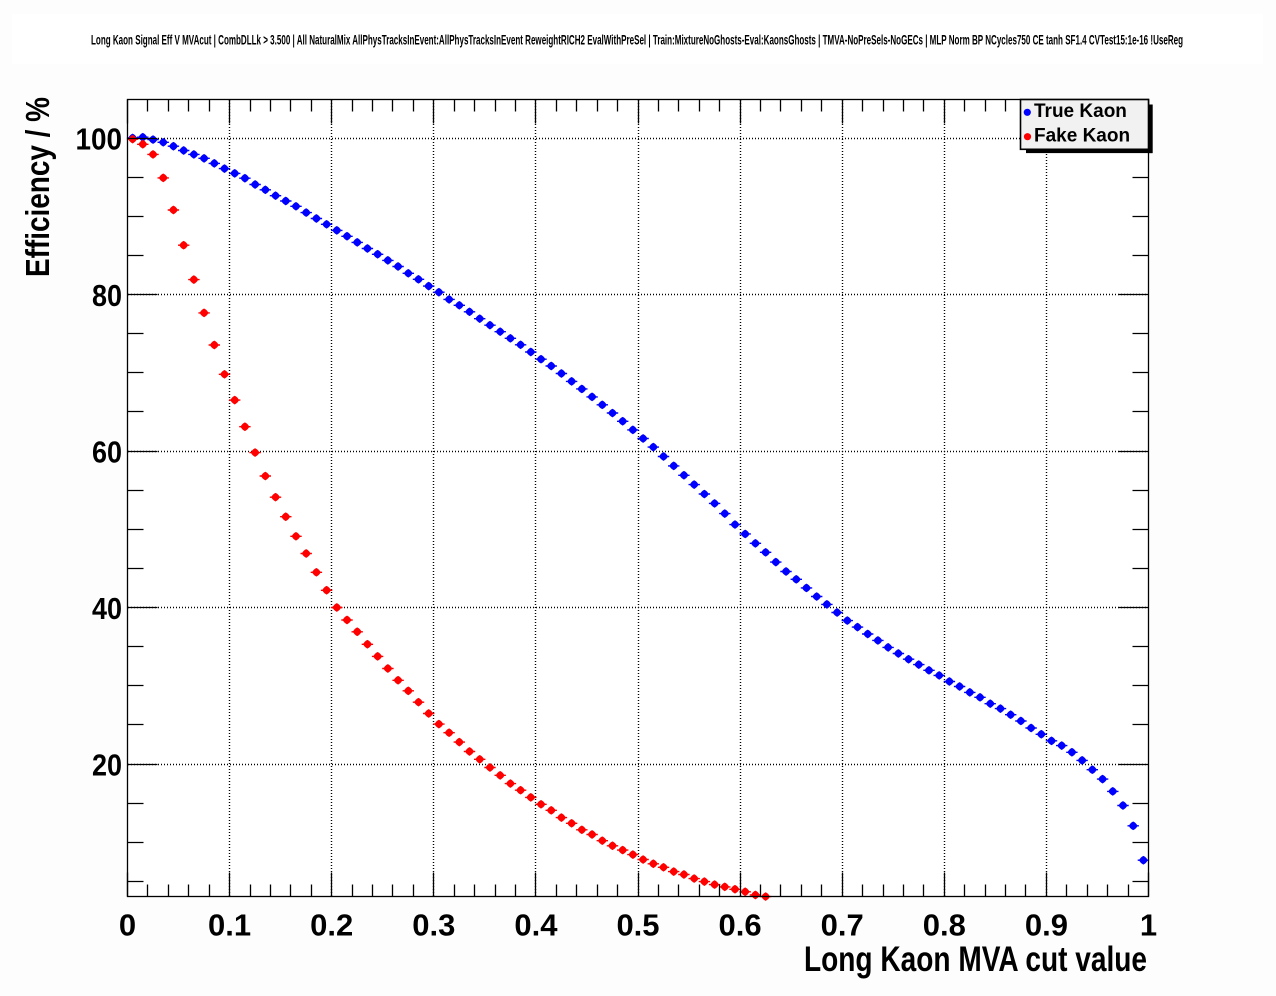 The height and width of the screenshot is (996, 1276). What do you see at coordinates (1080, 111) in the screenshot?
I see `svg-text: True Kaon` at bounding box center [1080, 111].